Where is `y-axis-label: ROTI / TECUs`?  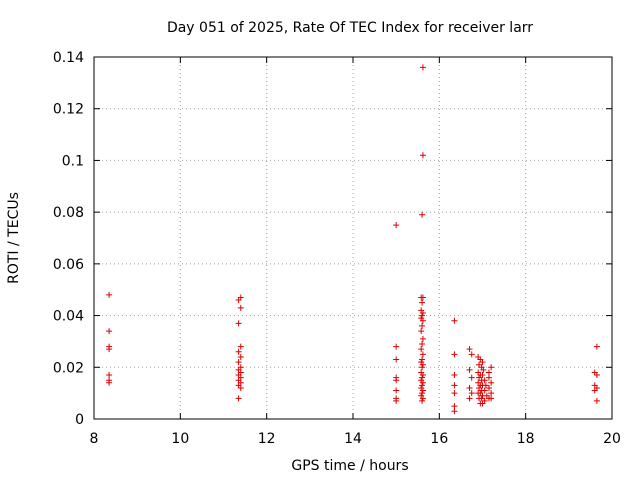 y-axis-label: ROTI / TECUs is located at coordinates (14, 238).